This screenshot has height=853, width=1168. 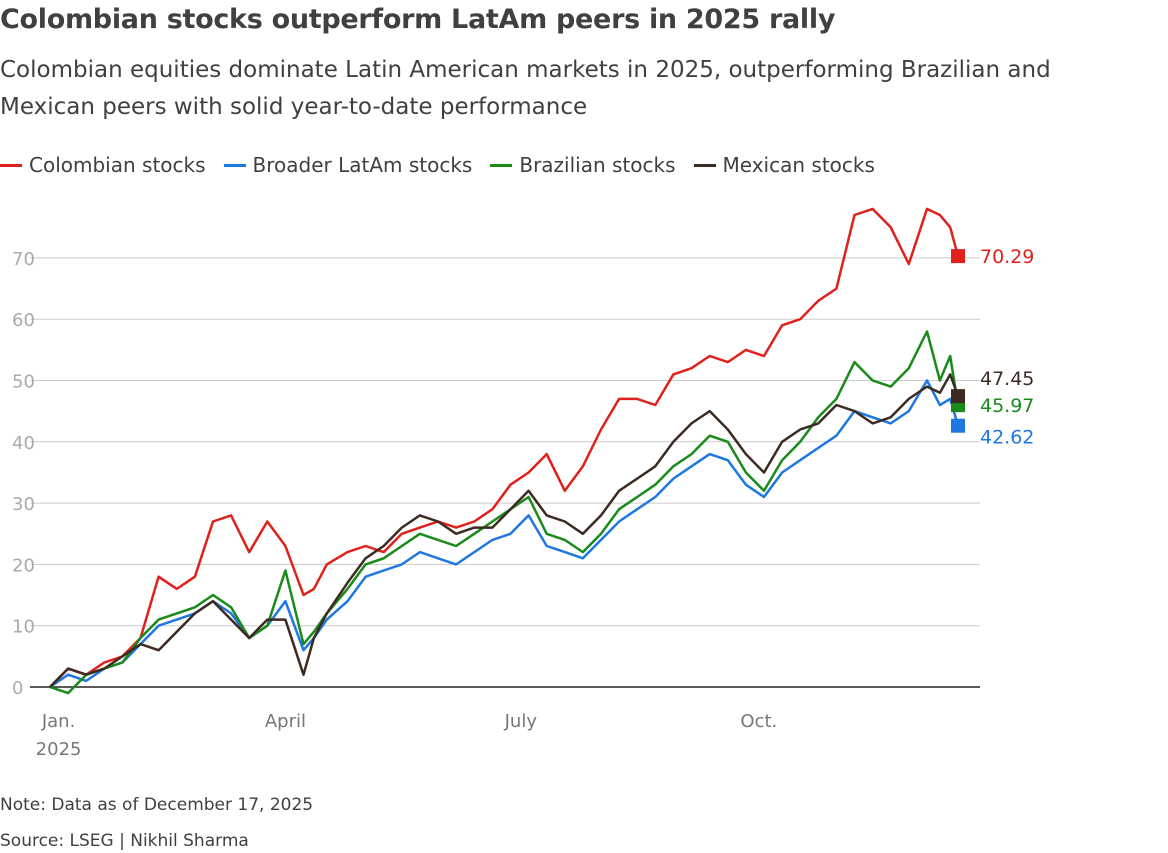 I want to click on end-value-label: 70.29, so click(x=1007, y=257).